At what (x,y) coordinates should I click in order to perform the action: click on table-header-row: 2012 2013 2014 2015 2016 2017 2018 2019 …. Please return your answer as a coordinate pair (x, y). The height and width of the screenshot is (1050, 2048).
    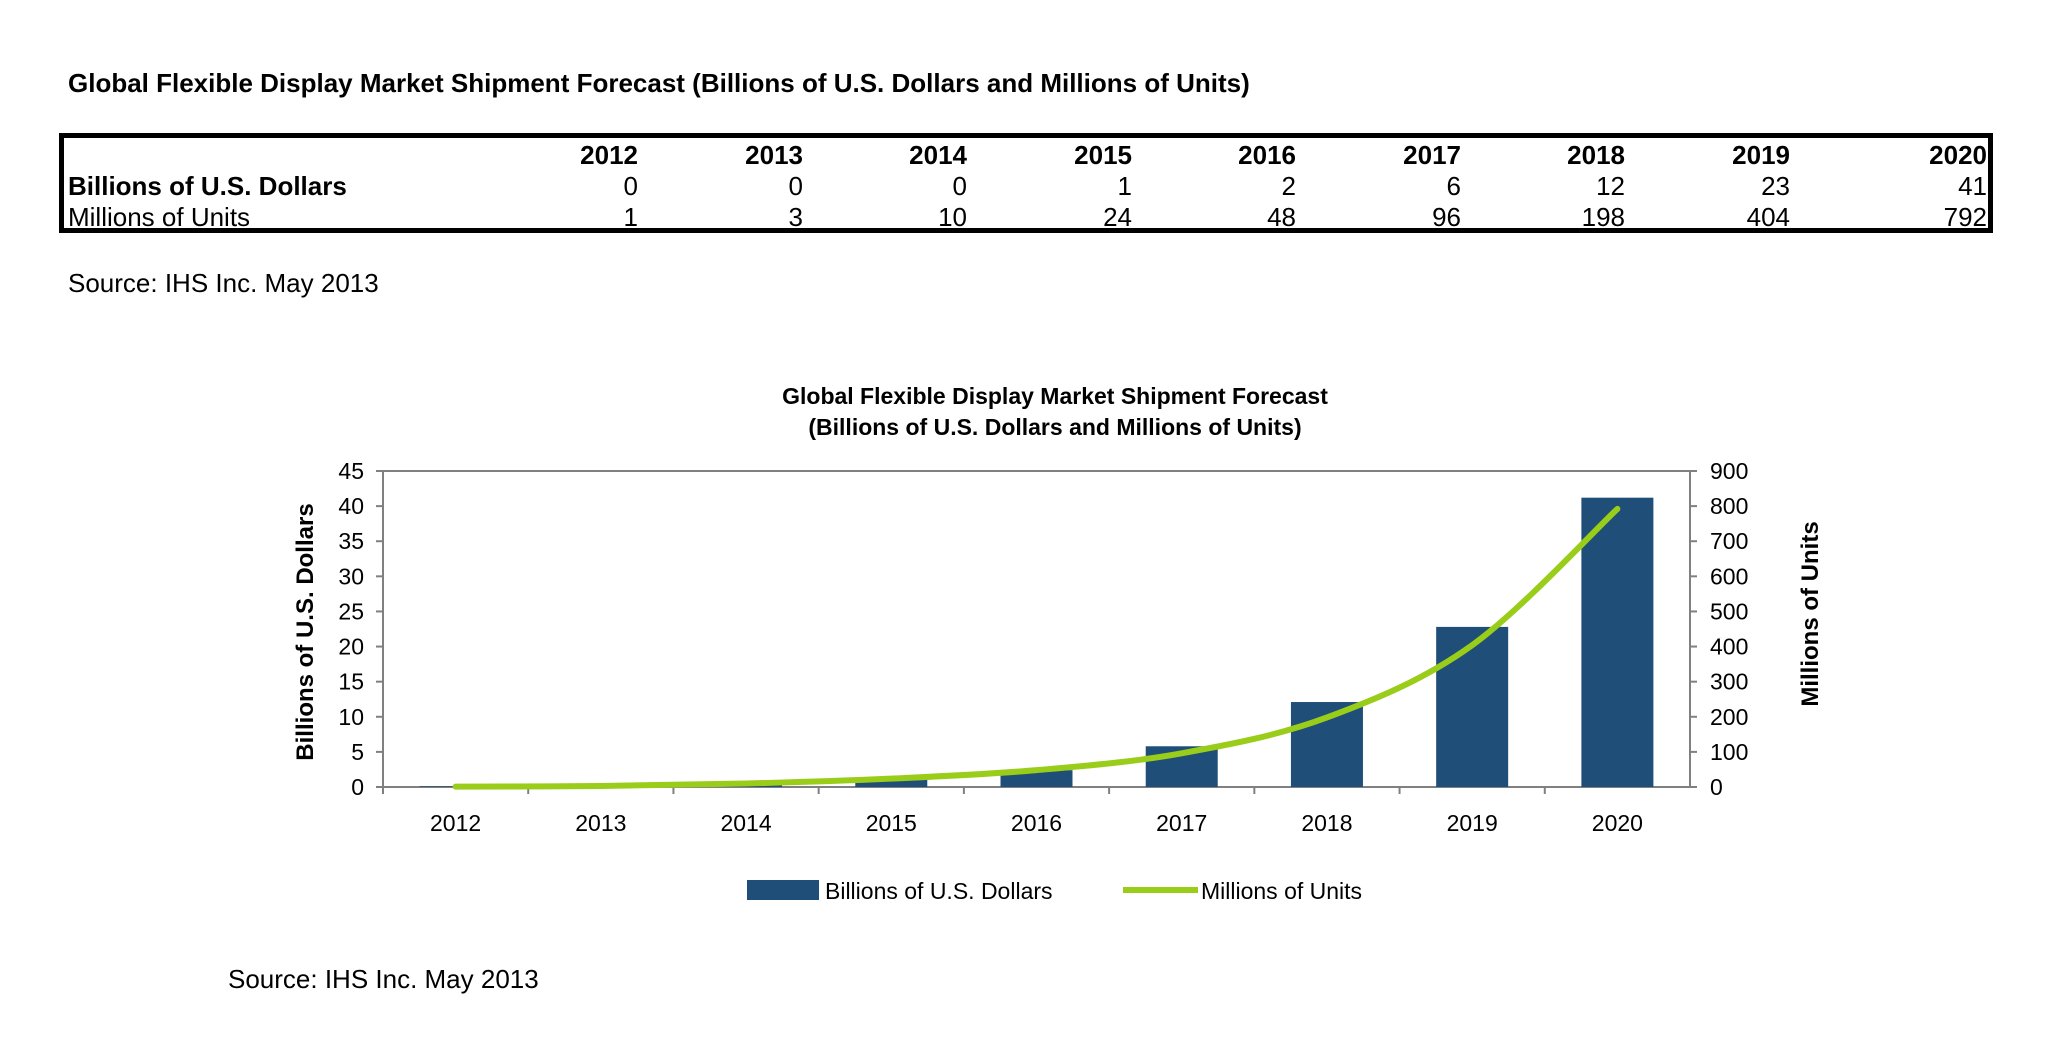
    Looking at the image, I should click on (1027, 155).